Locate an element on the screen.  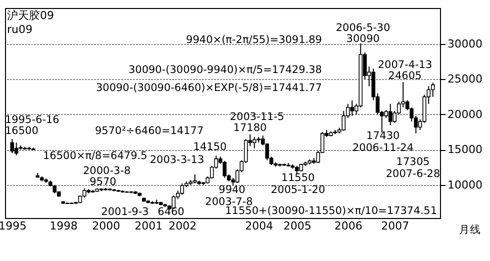
text: 月线 is located at coordinates (470, 229).